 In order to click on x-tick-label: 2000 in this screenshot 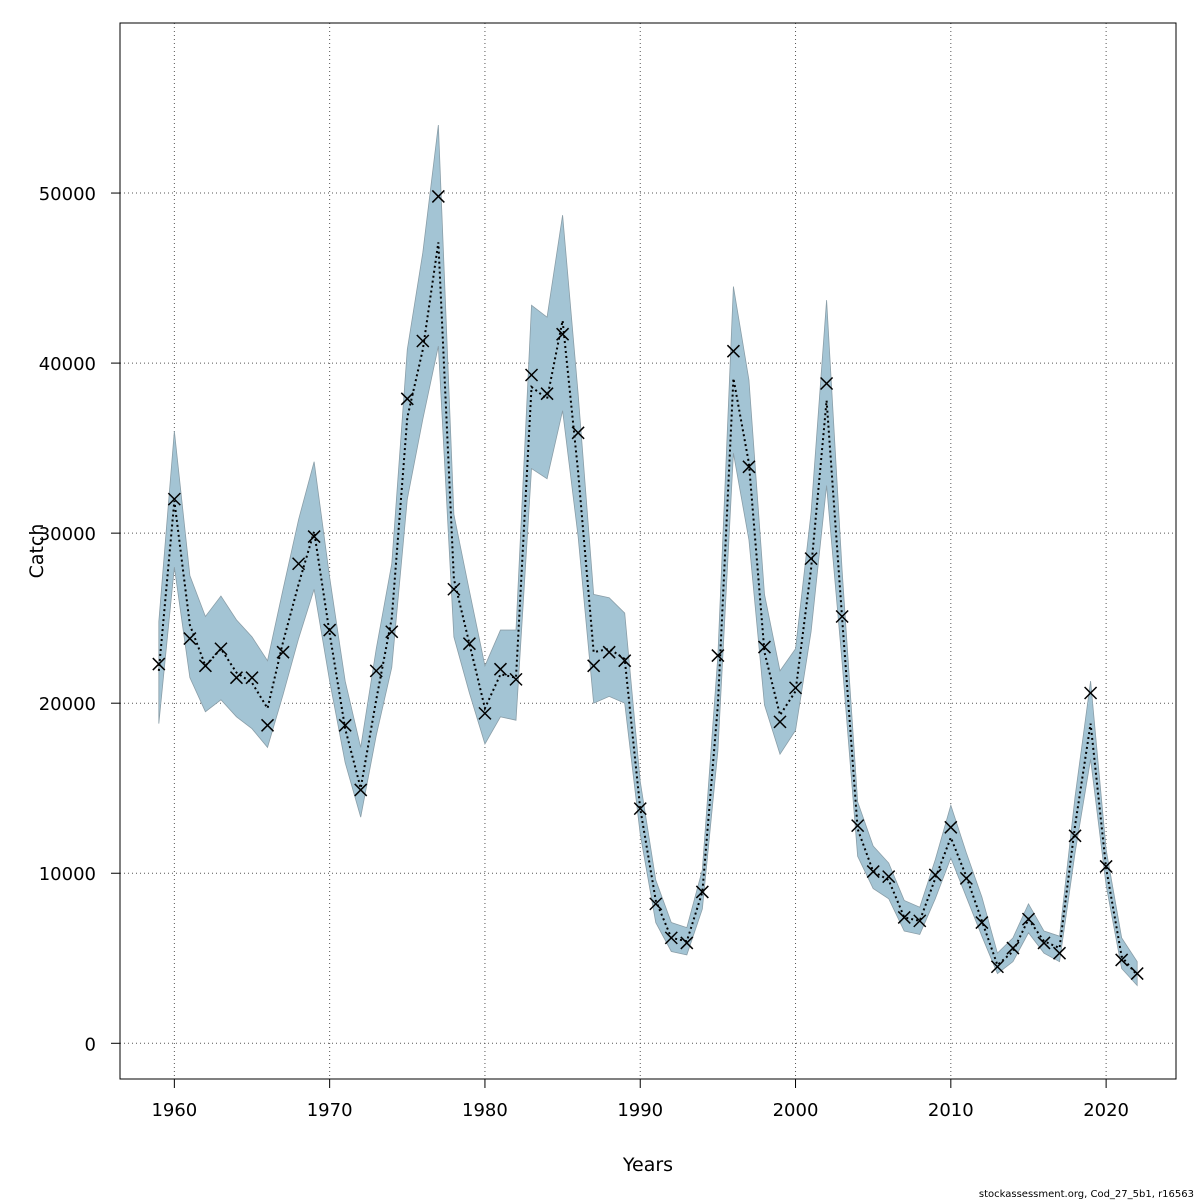, I will do `click(796, 1110)`.